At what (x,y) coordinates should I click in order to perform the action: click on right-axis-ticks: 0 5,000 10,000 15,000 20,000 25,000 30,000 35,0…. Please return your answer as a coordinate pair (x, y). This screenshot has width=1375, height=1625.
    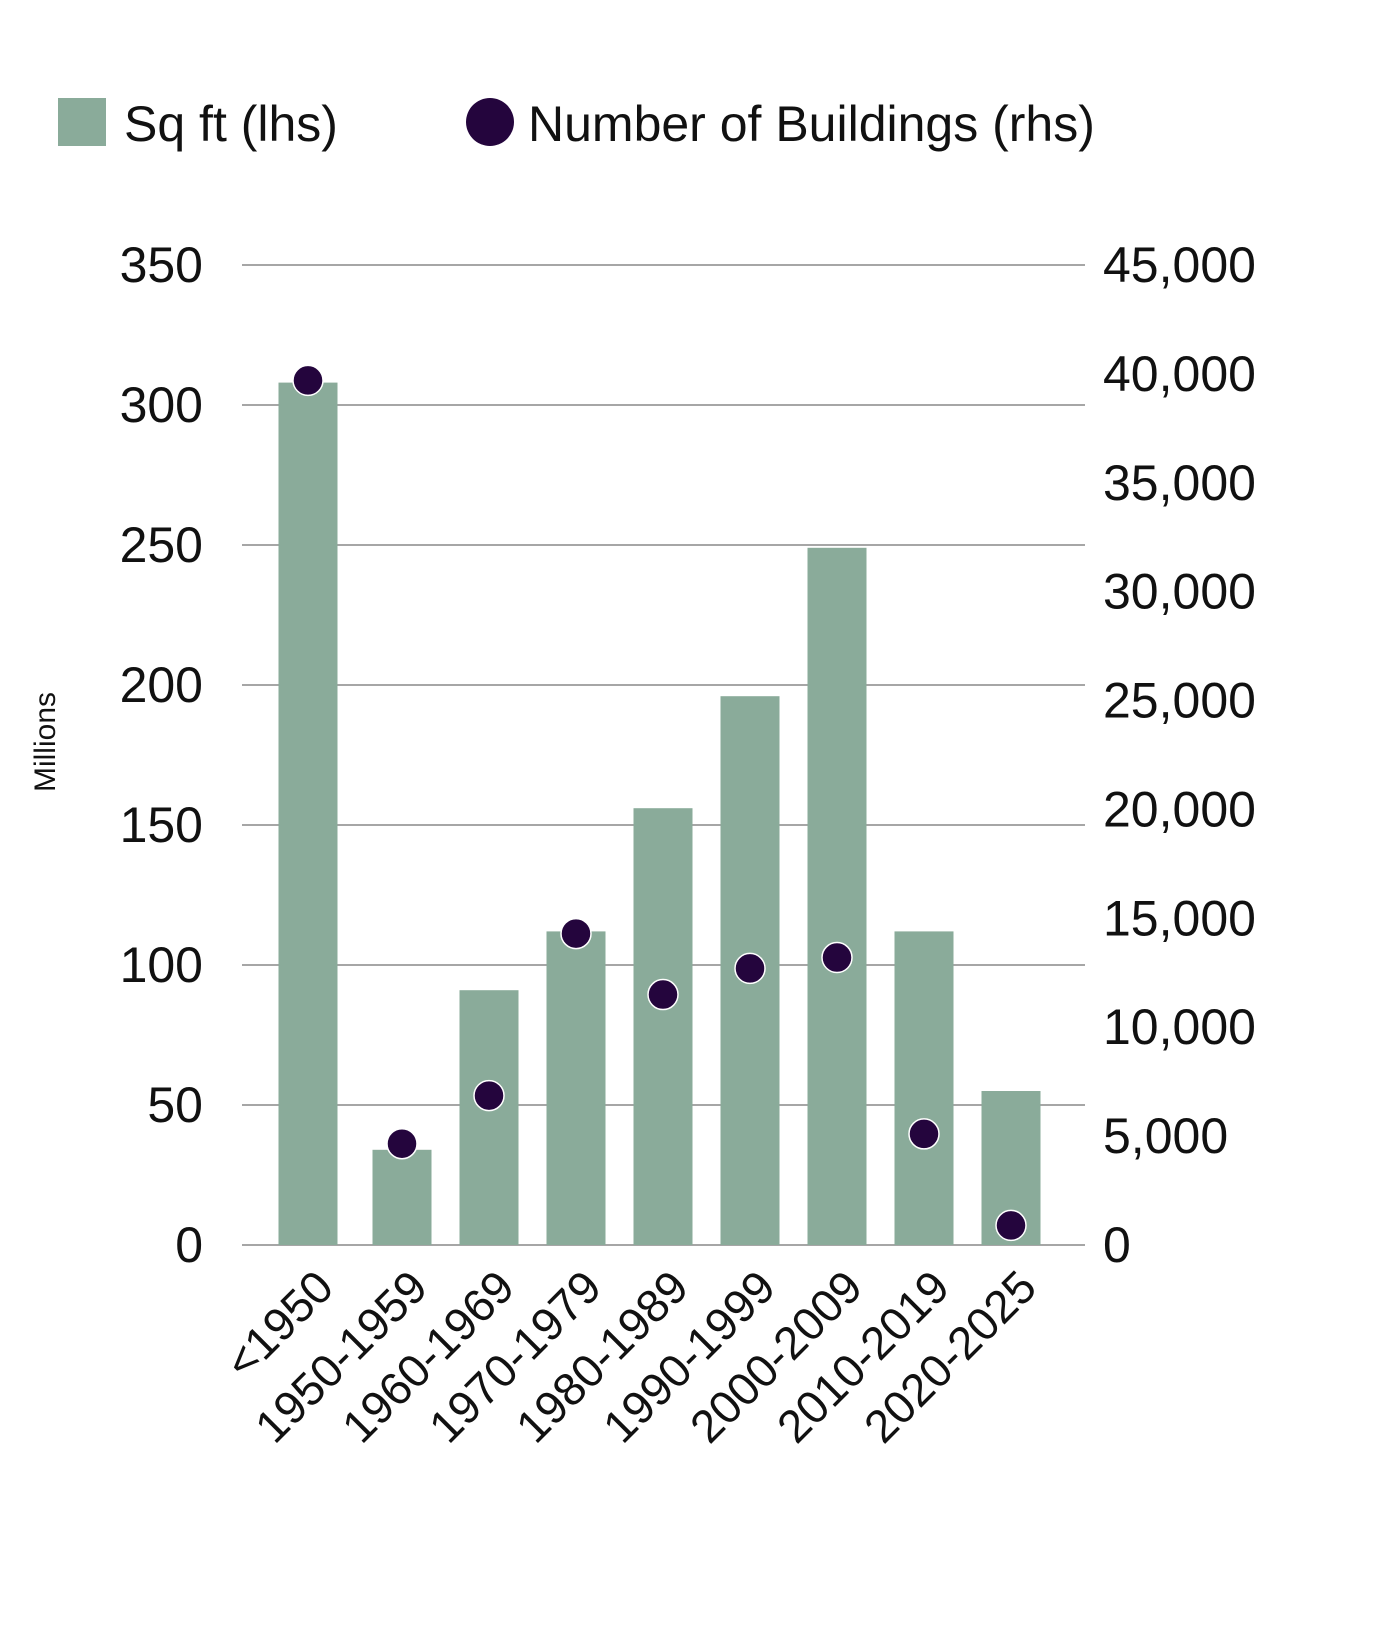
    Looking at the image, I should click on (1179, 755).